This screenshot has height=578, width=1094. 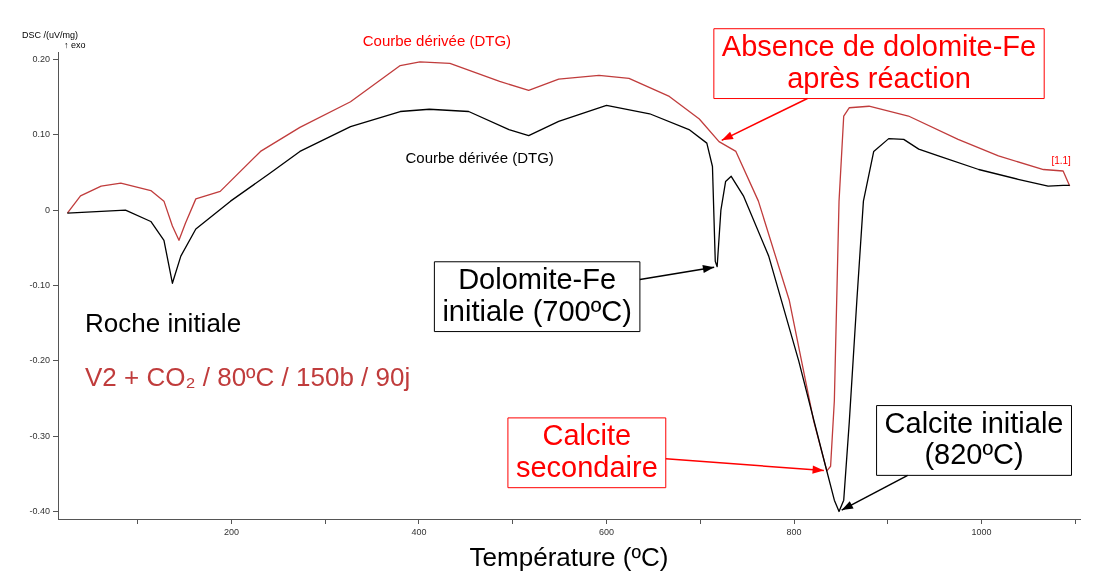 What do you see at coordinates (879, 61) in the screenshot?
I see `annotation: Absence de dolomite-Fe après réaction` at bounding box center [879, 61].